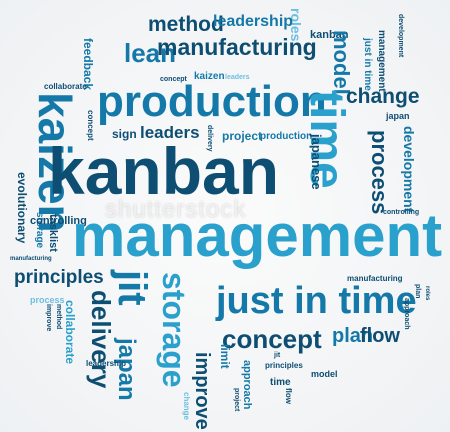  I want to click on word-method: method, so click(186, 24).